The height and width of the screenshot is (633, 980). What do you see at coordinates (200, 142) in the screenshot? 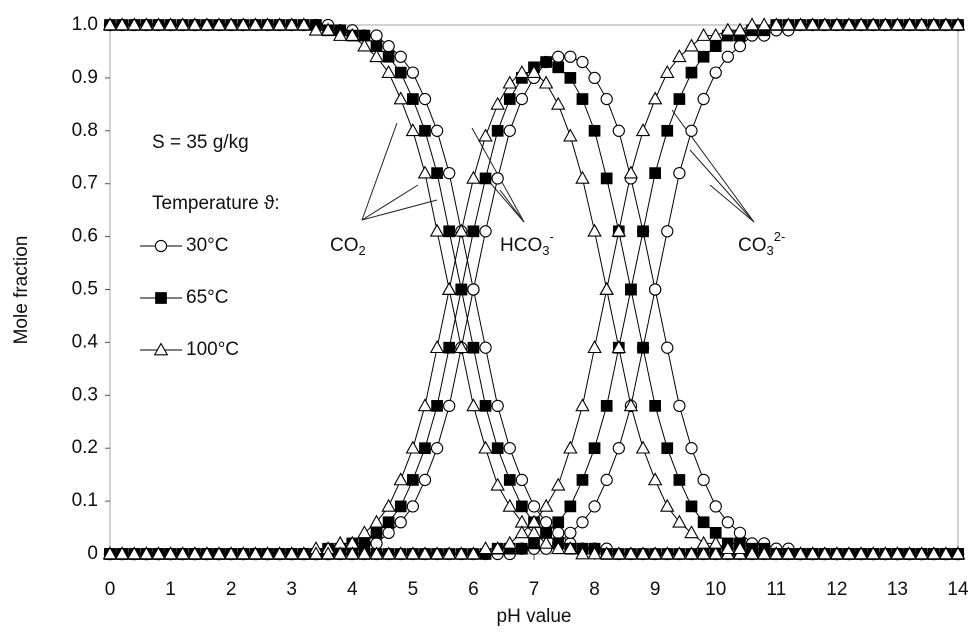
I see `salinity-note: S = 35 g/kg` at bounding box center [200, 142].